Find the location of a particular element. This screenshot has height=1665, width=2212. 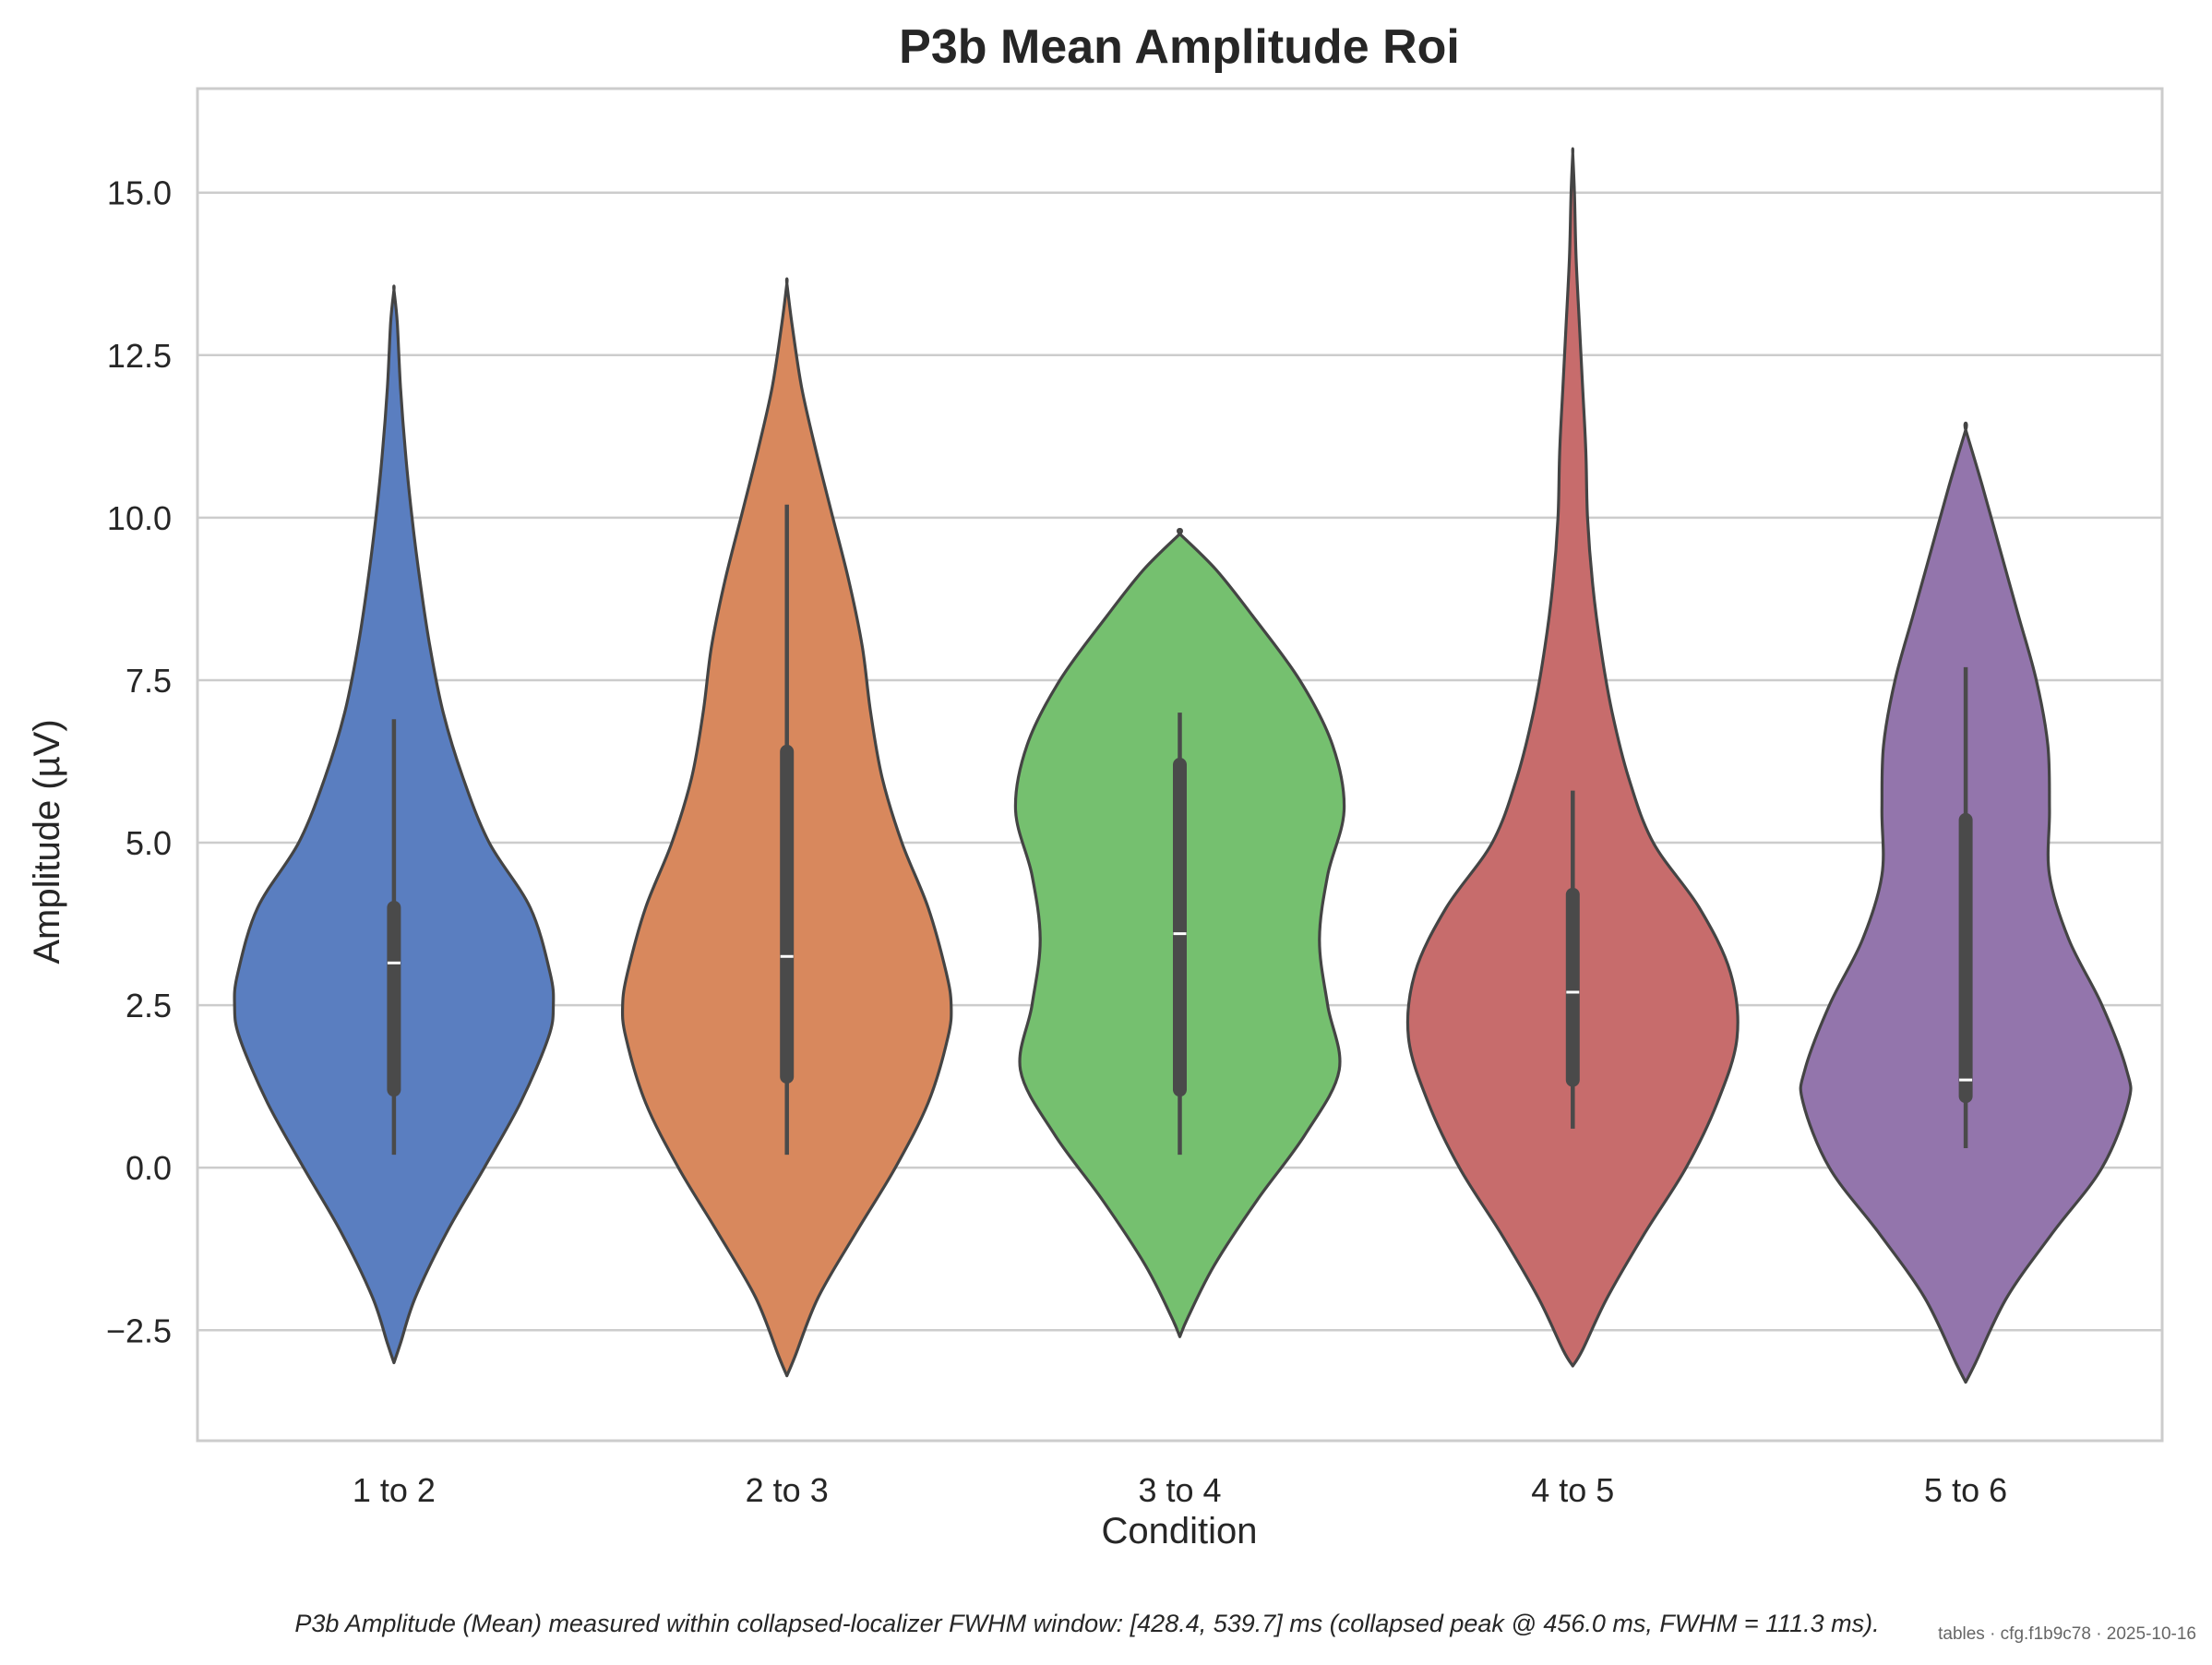

y-tick-label: 15.0 is located at coordinates (139, 193).